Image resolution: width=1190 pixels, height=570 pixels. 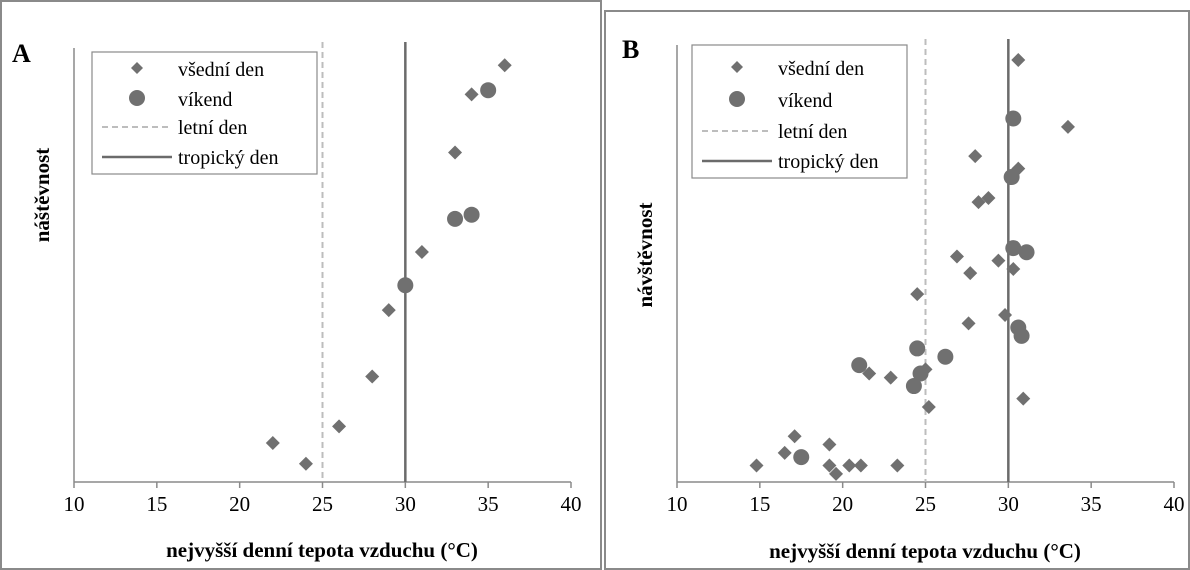 I want to click on panel-a-ylabel: náštěvnost, so click(x=42, y=195).